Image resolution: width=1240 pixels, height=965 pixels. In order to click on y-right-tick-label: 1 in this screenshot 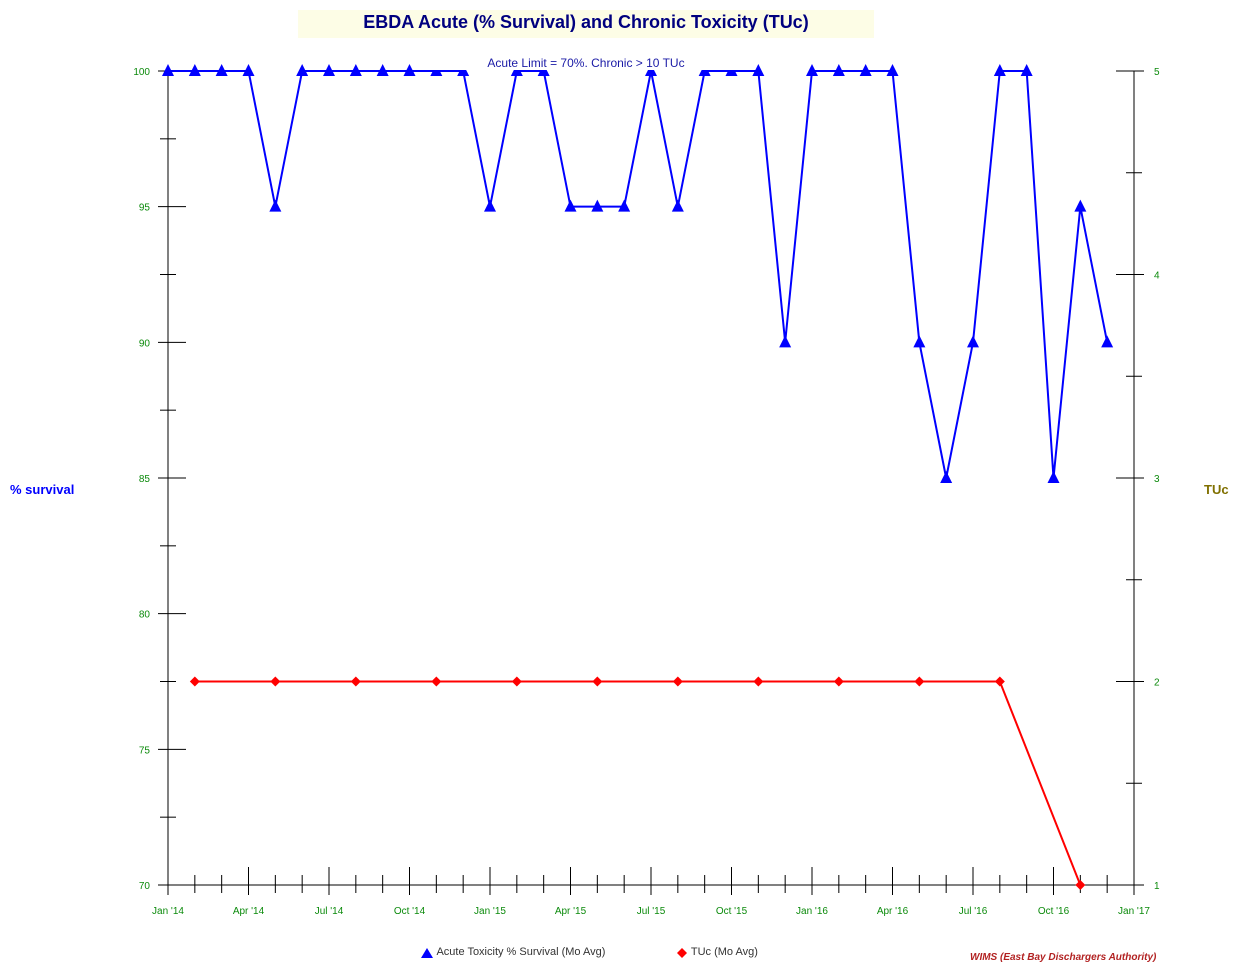, I will do `click(1157, 886)`.